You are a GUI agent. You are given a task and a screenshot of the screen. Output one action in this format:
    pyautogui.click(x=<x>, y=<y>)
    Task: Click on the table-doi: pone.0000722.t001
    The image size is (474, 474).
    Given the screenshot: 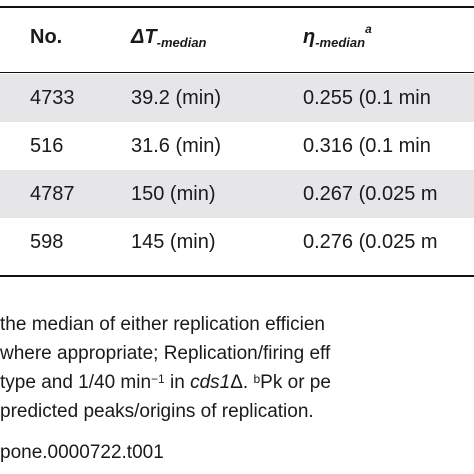 What is the action you would take?
    pyautogui.click(x=82, y=452)
    